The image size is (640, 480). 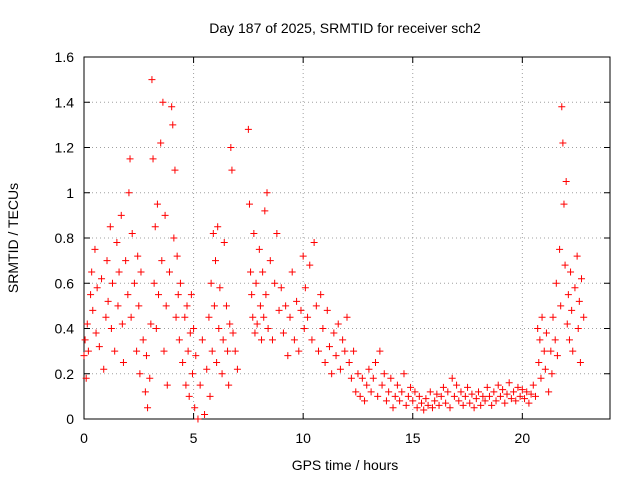 I want to click on y-axis-label: SRMTID / TECUs, so click(x=13, y=238).